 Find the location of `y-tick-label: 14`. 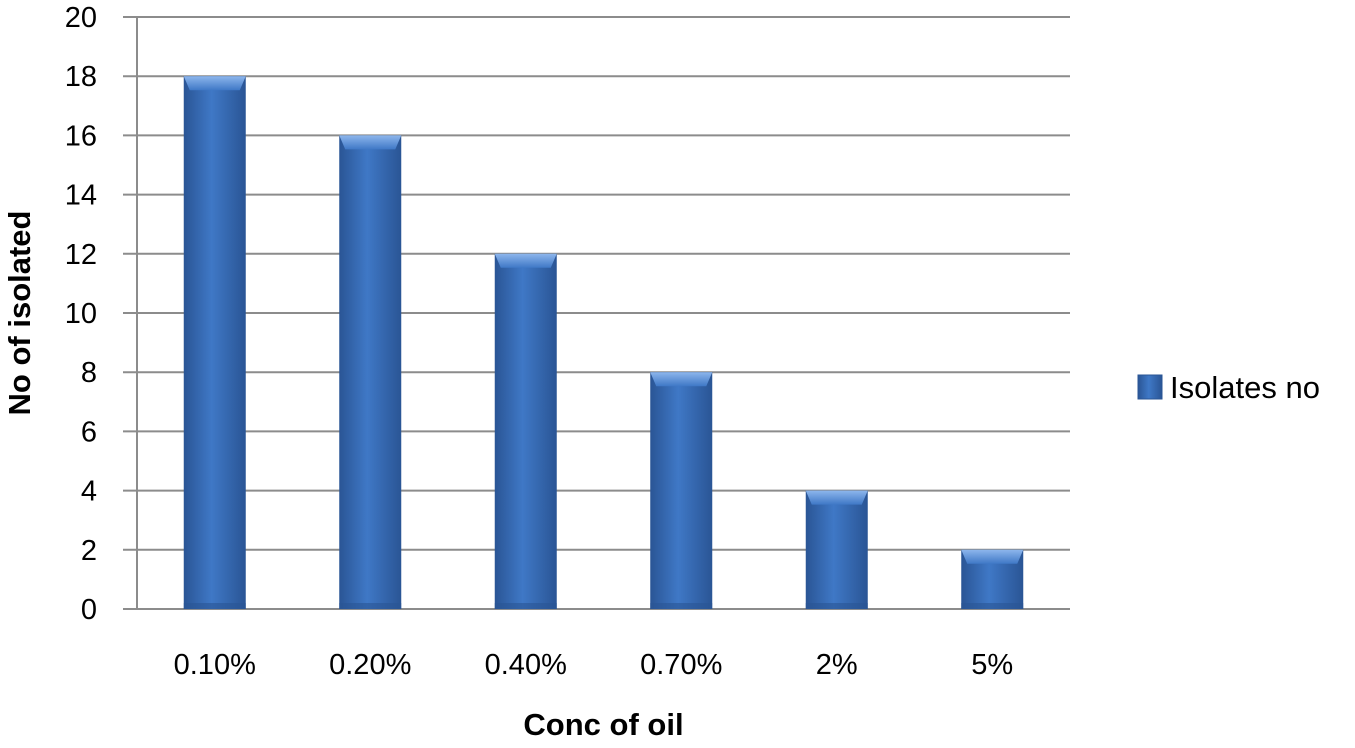

y-tick-label: 14 is located at coordinates (81, 196).